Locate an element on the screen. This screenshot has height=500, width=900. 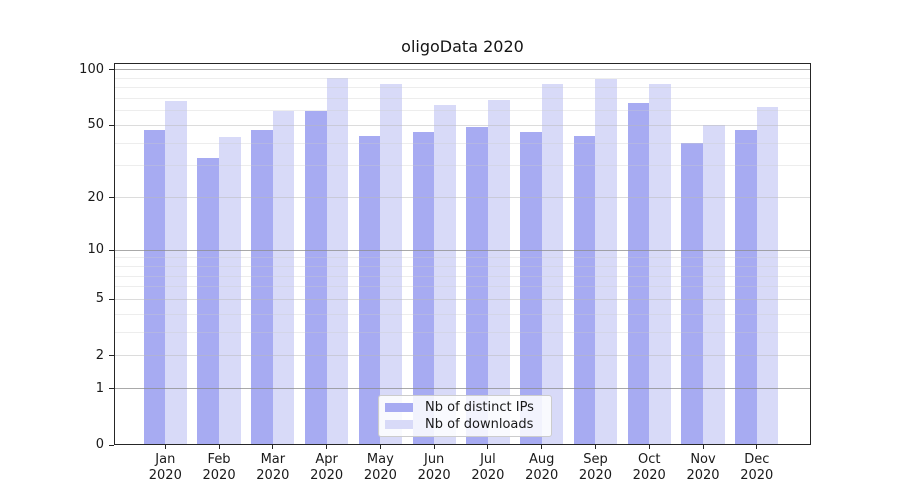
x-tick-label: Apr 2020 is located at coordinates (327, 467).